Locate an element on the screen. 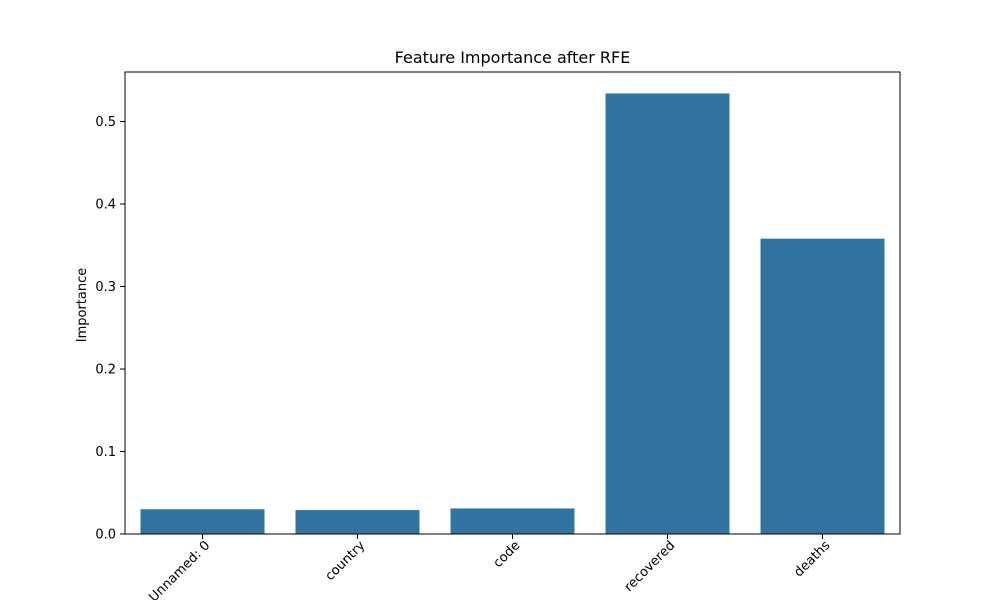 This screenshot has width=1000, height=600. x-tick-label: country is located at coordinates (346, 561).